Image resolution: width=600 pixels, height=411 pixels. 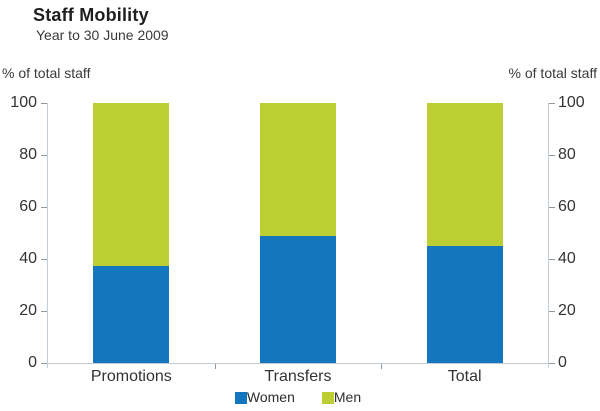 What do you see at coordinates (28, 258) in the screenshot?
I see `y-tick-label-left-40: 40` at bounding box center [28, 258].